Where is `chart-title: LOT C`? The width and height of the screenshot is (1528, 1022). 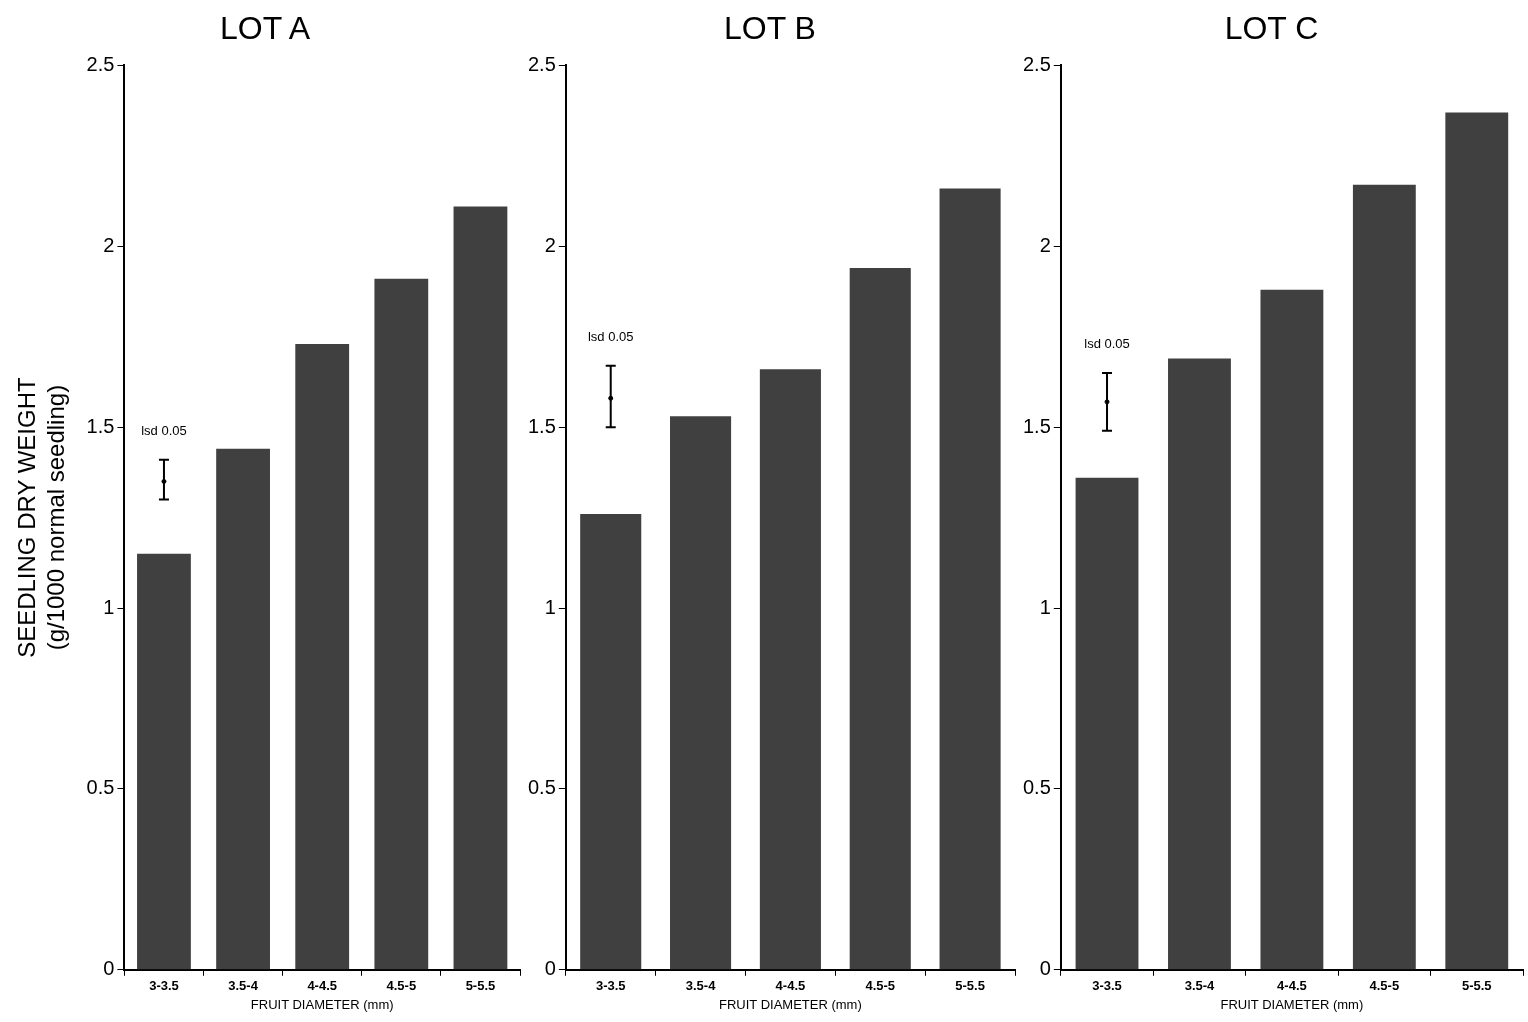
chart-title: LOT C is located at coordinates (1271, 28).